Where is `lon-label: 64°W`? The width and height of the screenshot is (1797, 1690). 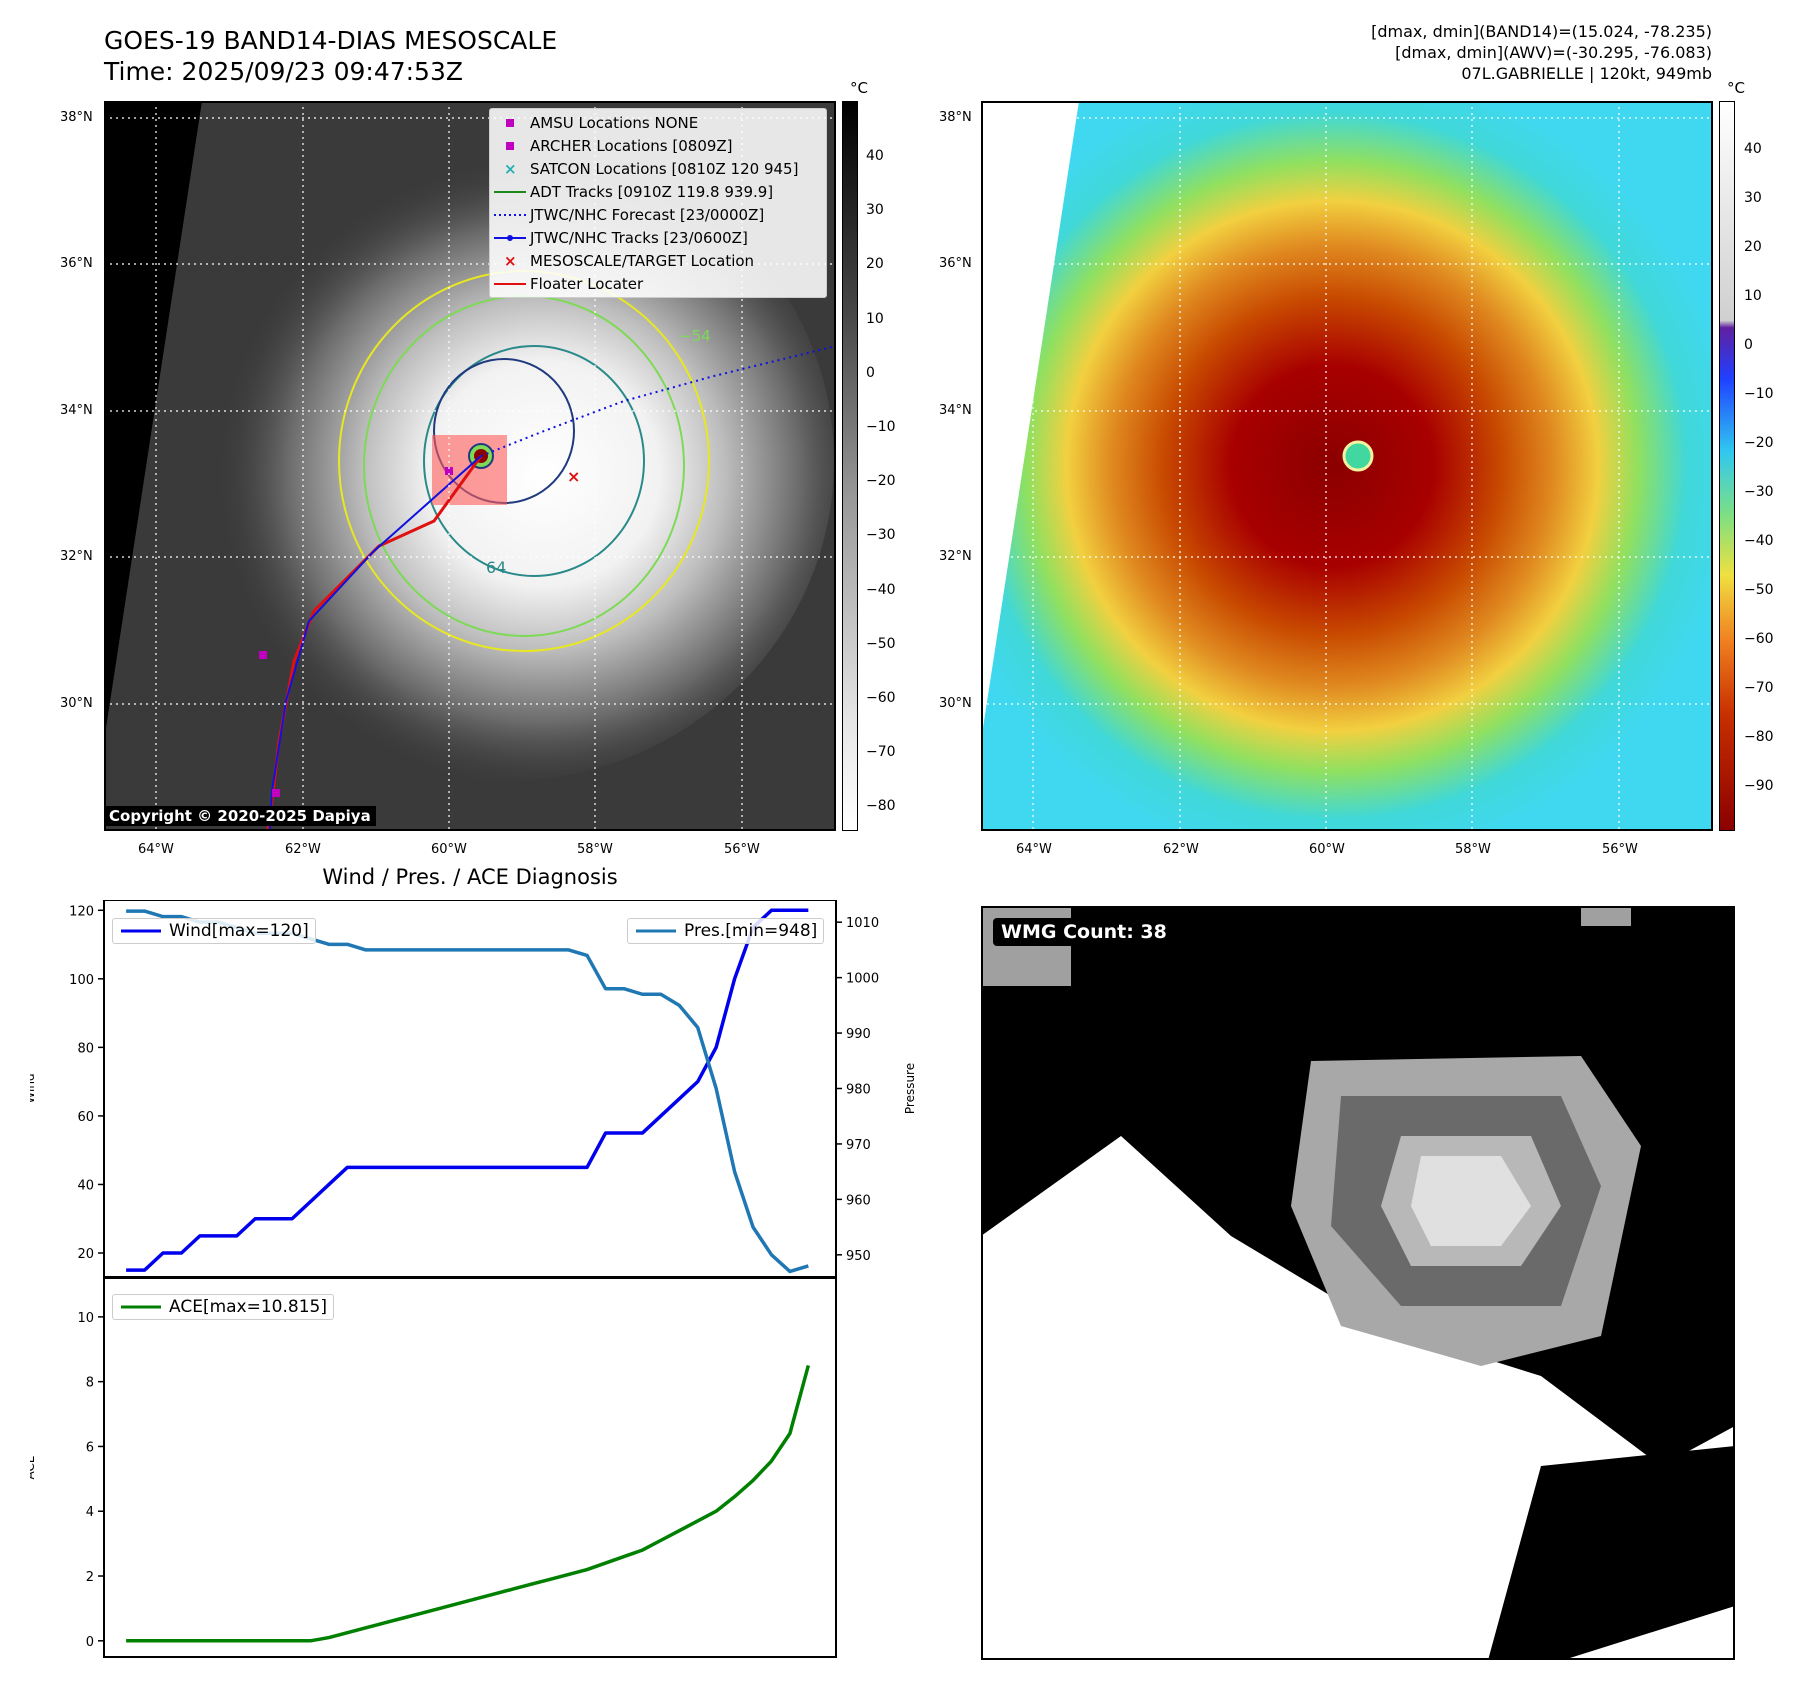 lon-label: 64°W is located at coordinates (1034, 849).